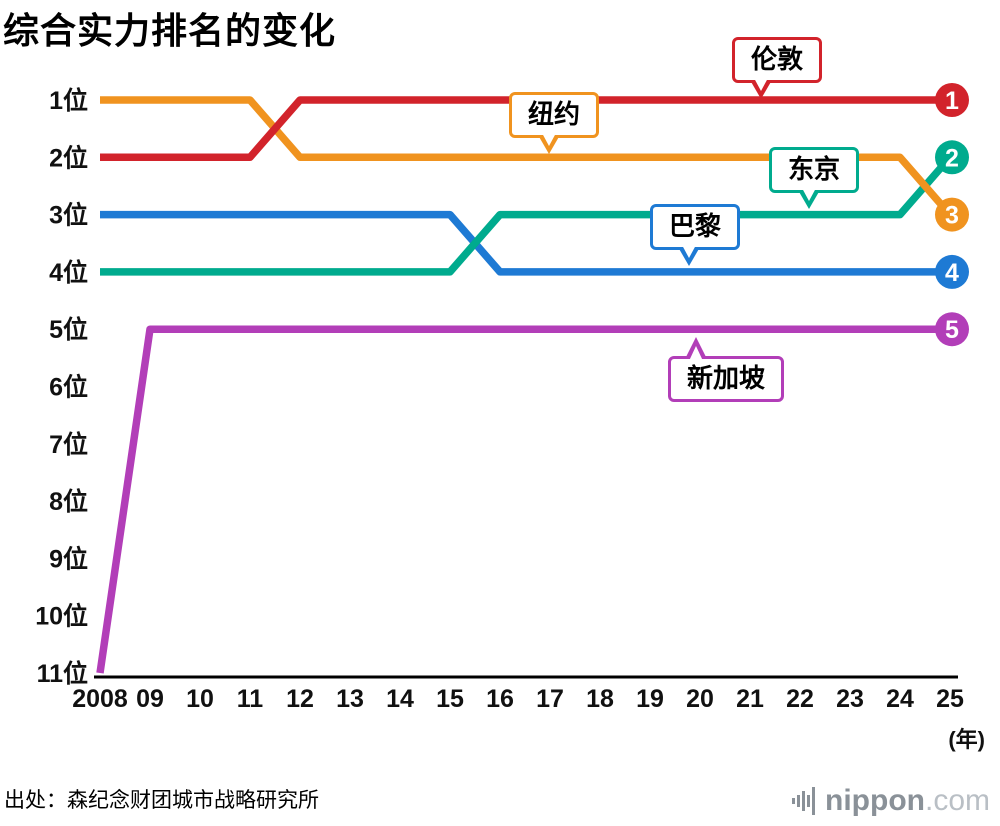 Image resolution: width=1000 pixels, height=826 pixels. I want to click on y-tick-label: 9位, so click(68, 558).